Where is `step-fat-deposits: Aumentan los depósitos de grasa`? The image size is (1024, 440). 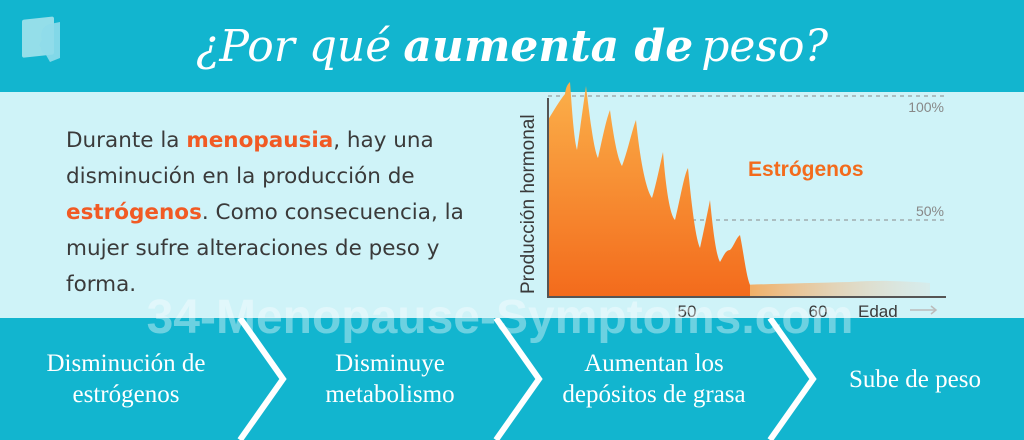 step-fat-deposits: Aumentan los depósitos de grasa is located at coordinates (654, 379).